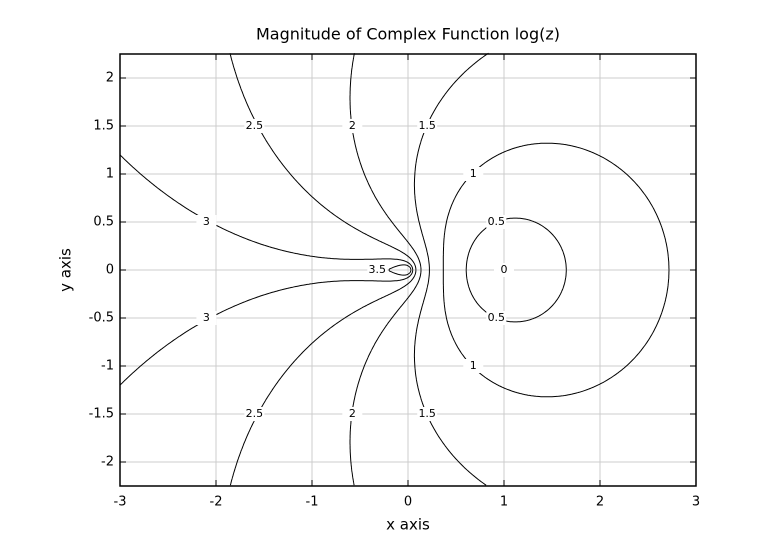  Describe the element at coordinates (101, 414) in the screenshot. I see `y-tick-label: -1.5` at that location.